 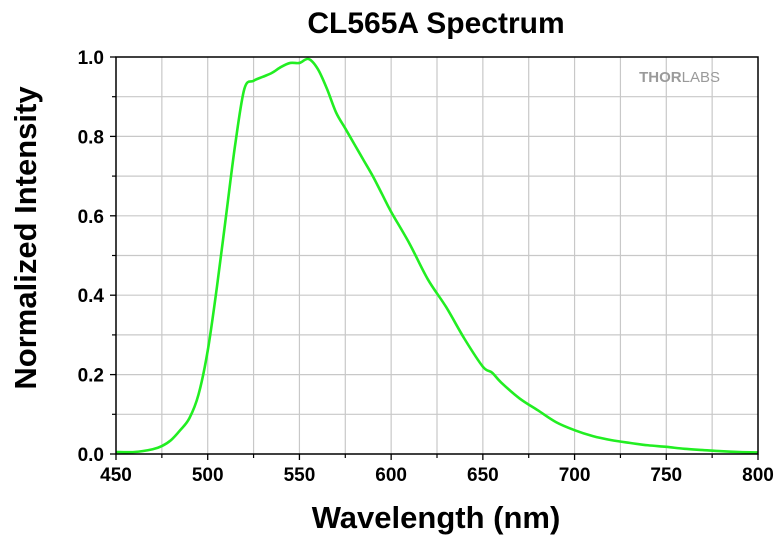 What do you see at coordinates (437, 475) in the screenshot?
I see `x-tick-labels: 450 500 550 600 650 700 750 800` at bounding box center [437, 475].